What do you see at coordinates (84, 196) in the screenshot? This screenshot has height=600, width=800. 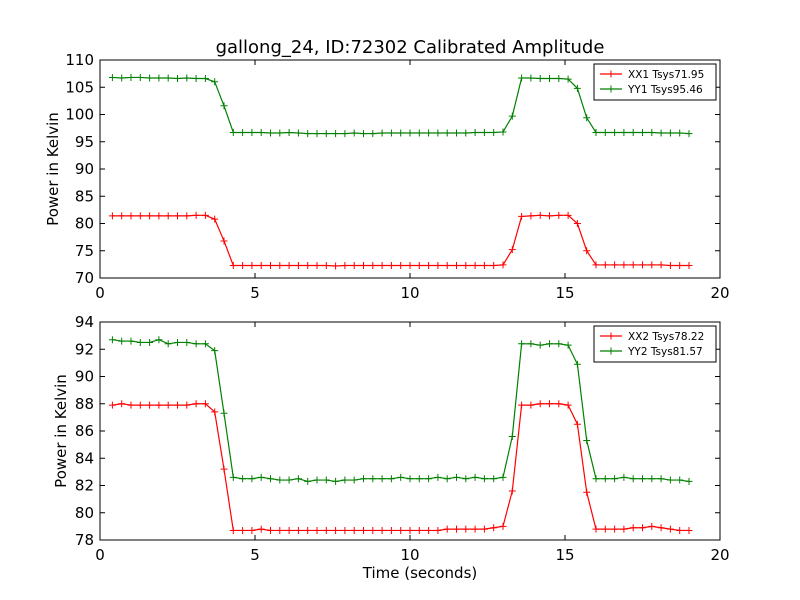 I see `y-tick-label: 85` at bounding box center [84, 196].